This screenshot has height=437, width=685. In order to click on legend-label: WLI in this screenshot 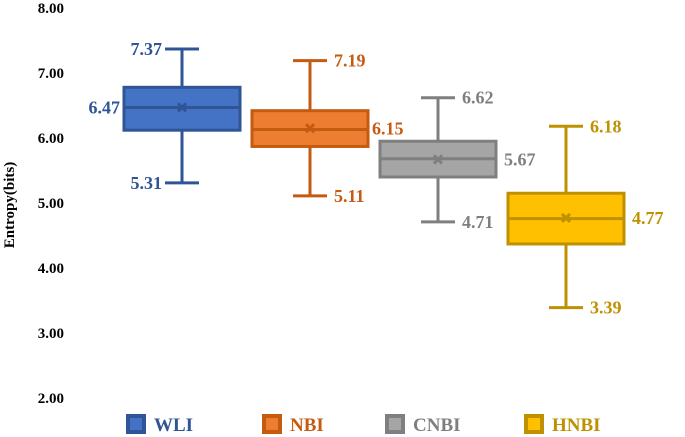, I will do `click(173, 425)`.